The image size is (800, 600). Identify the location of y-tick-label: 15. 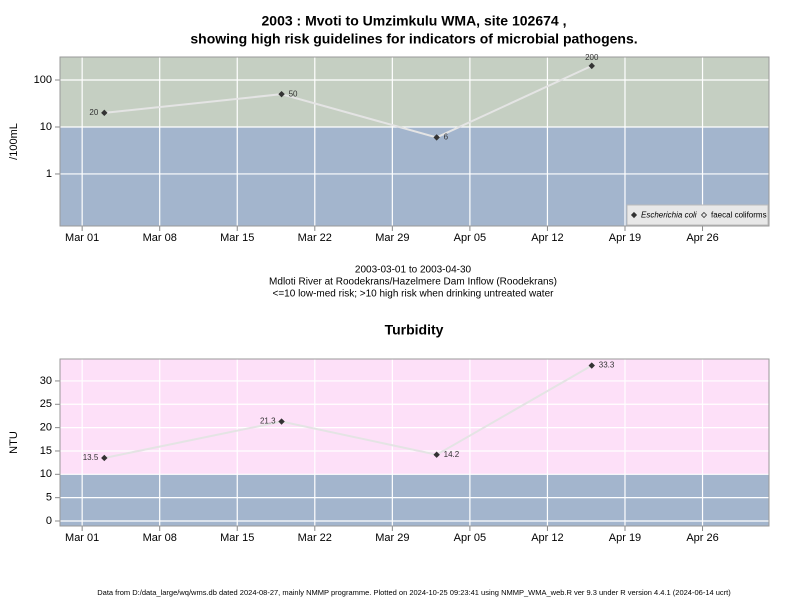
(46, 451).